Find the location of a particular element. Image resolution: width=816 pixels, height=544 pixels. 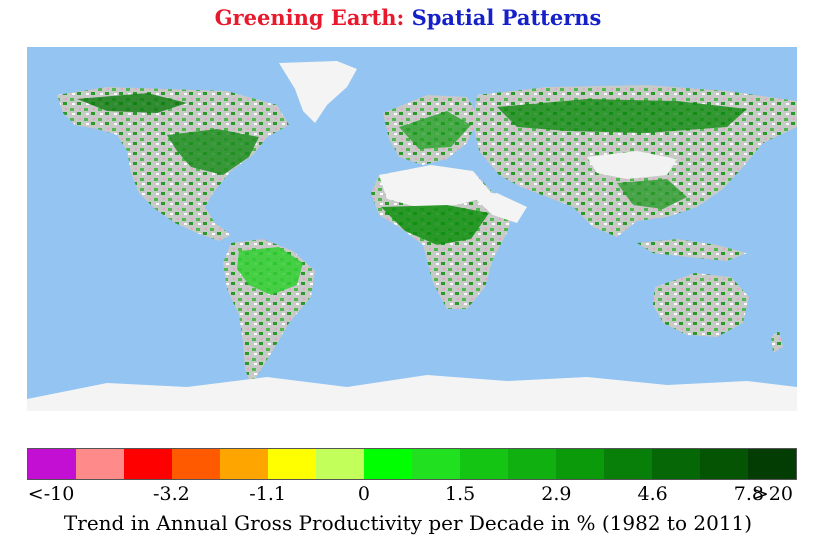

greenland is located at coordinates (318, 92).